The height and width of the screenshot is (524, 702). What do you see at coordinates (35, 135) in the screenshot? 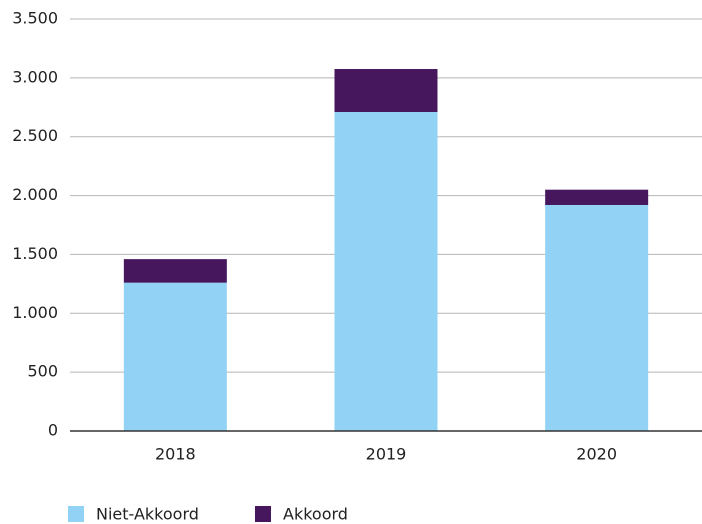
I see `y-tick-label: 2.500` at bounding box center [35, 135].